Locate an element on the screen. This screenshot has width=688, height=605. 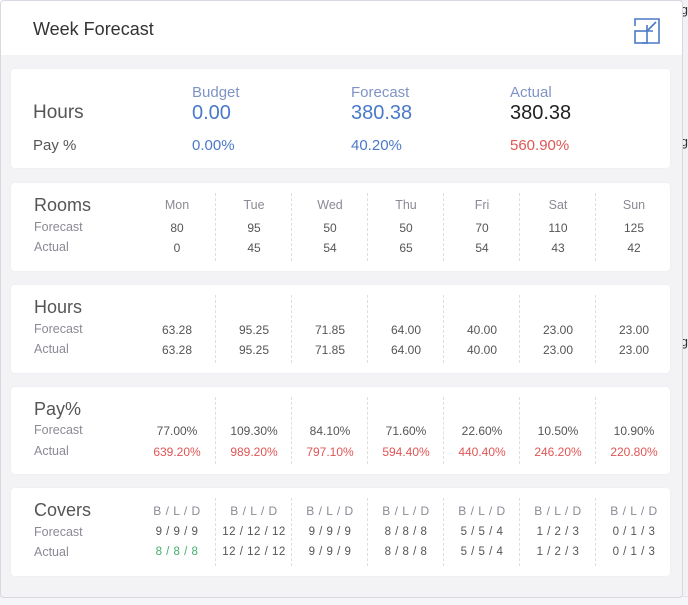
day-label: Fri is located at coordinates (482, 205).